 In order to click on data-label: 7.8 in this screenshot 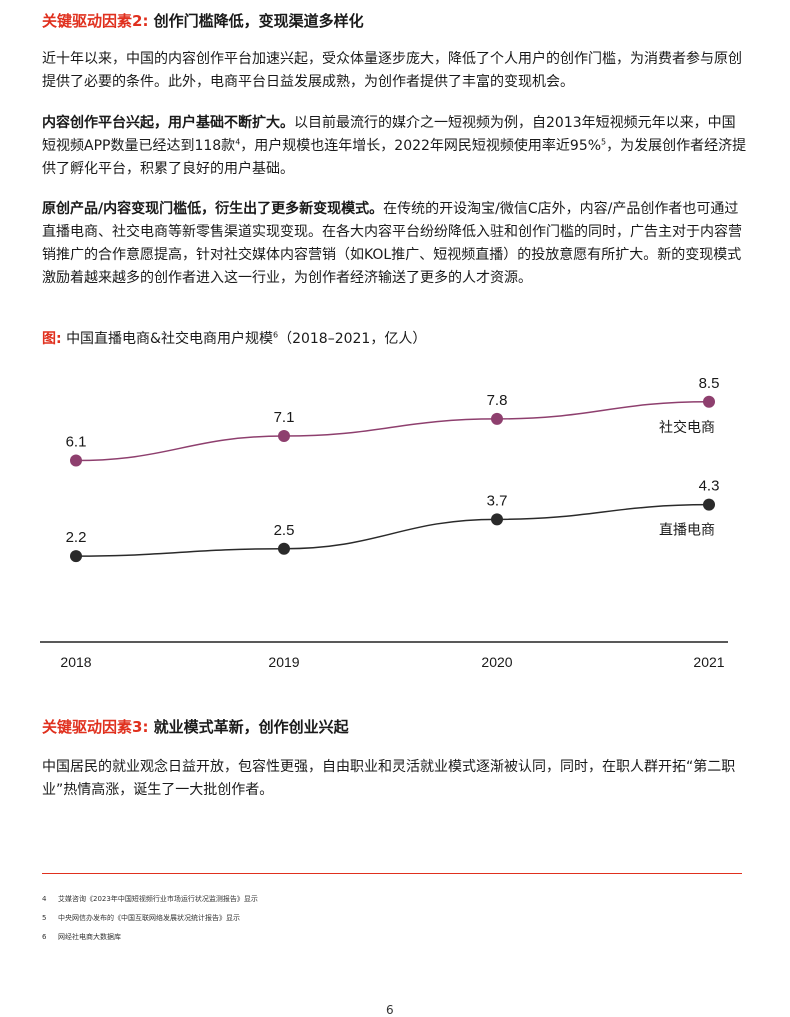, I will do `click(497, 400)`.